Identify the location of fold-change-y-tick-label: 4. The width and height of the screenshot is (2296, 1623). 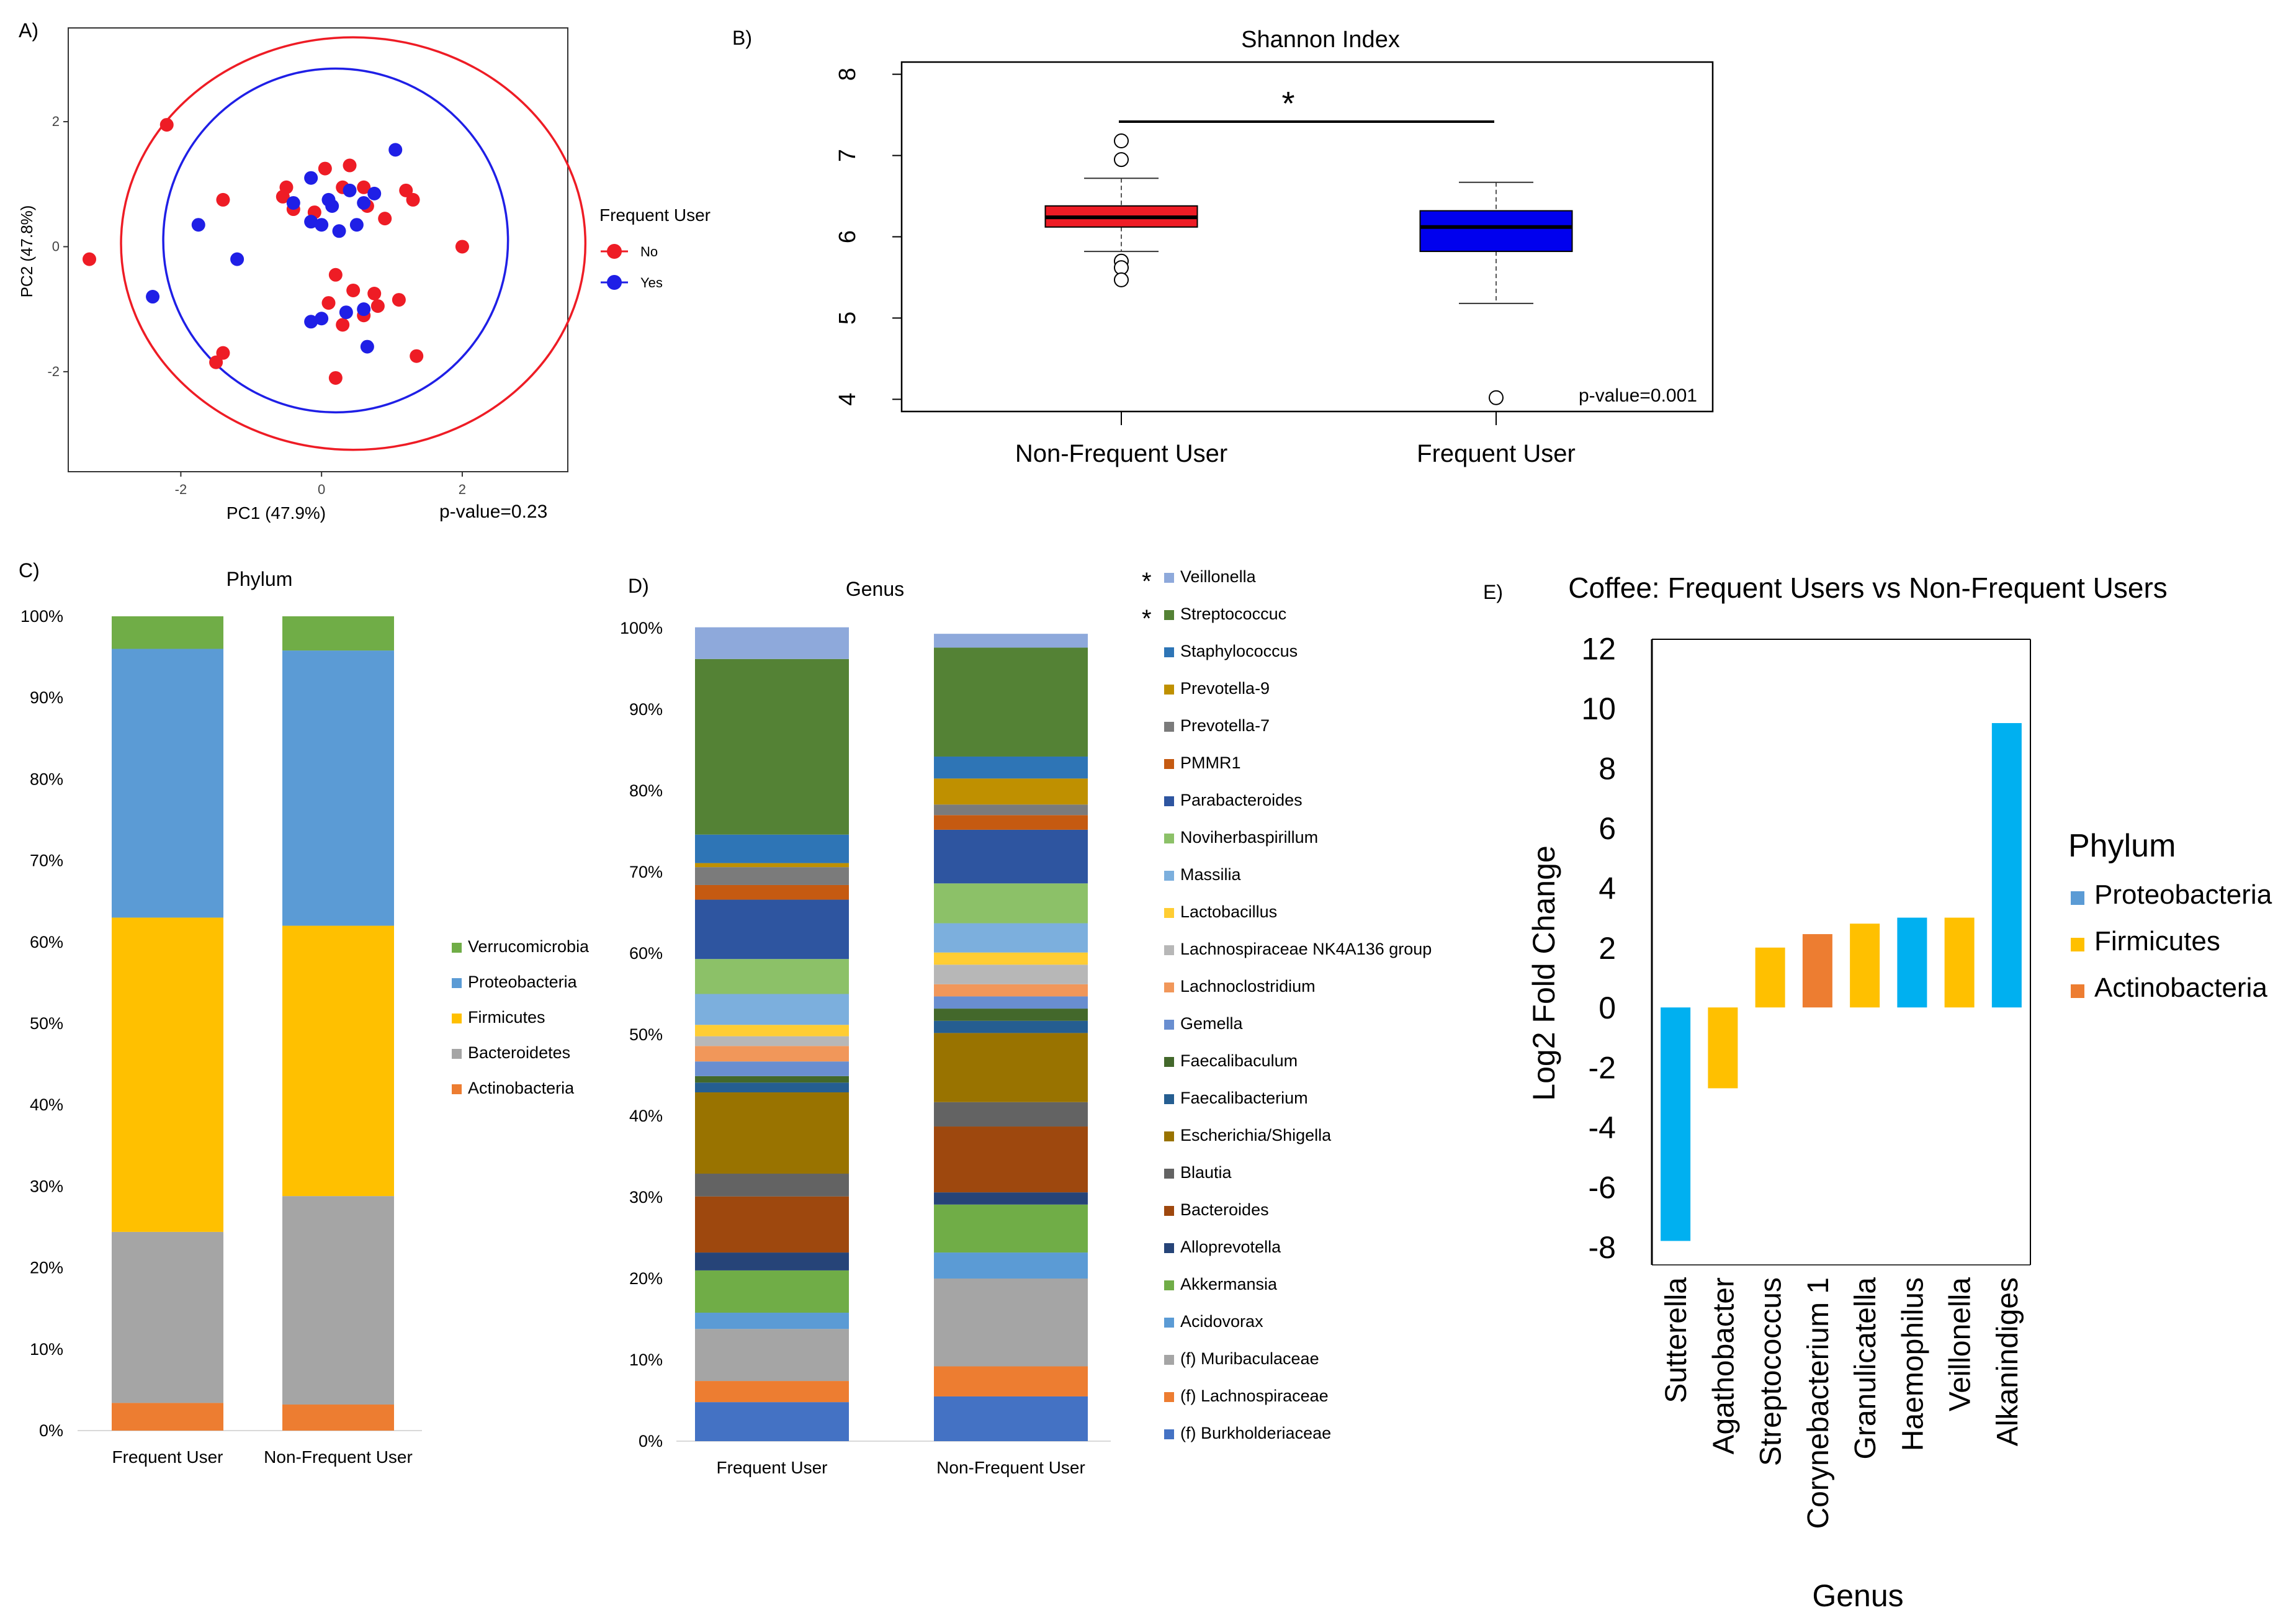
(1607, 888).